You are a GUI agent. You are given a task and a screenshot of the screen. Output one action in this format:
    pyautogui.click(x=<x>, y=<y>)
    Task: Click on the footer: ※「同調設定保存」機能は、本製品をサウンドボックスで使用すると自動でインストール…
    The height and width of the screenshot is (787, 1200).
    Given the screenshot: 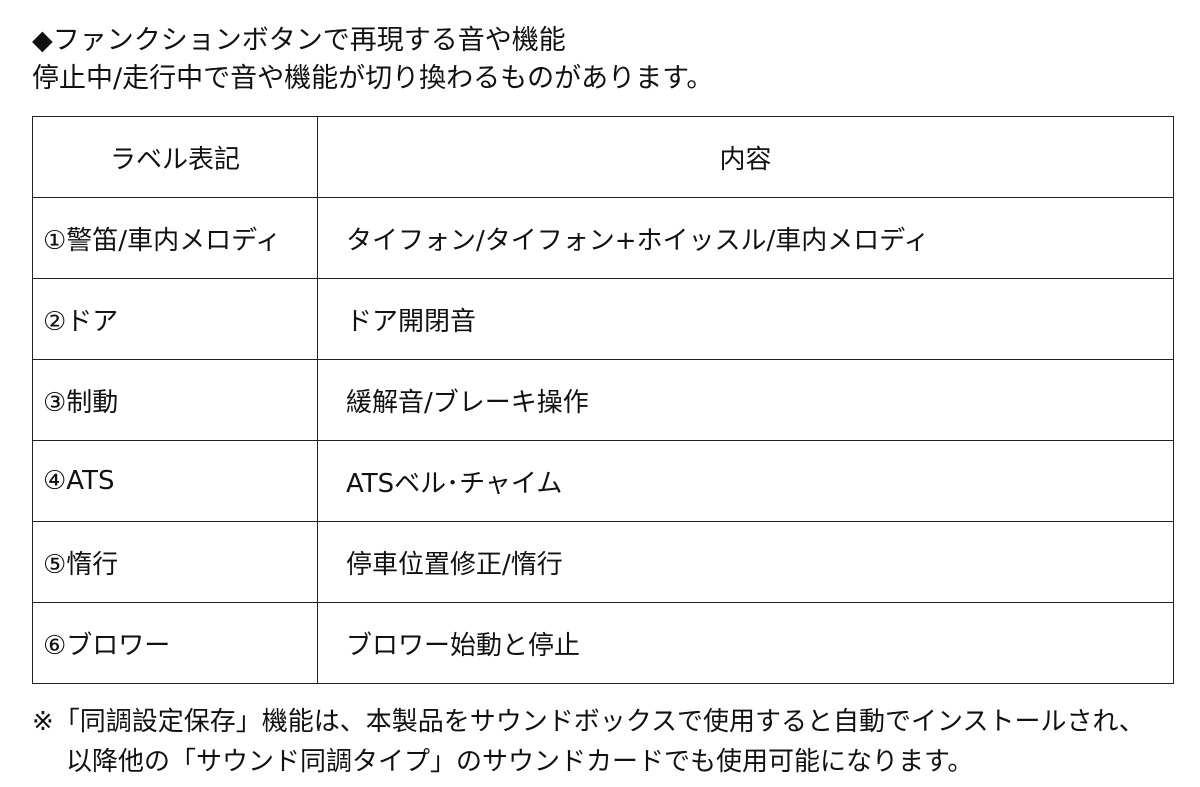 What is the action you would take?
    pyautogui.click(x=588, y=742)
    